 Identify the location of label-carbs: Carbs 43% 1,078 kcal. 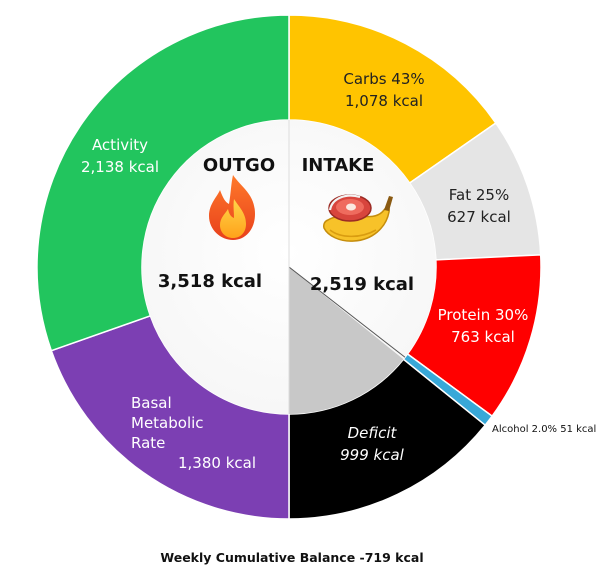
(383, 90).